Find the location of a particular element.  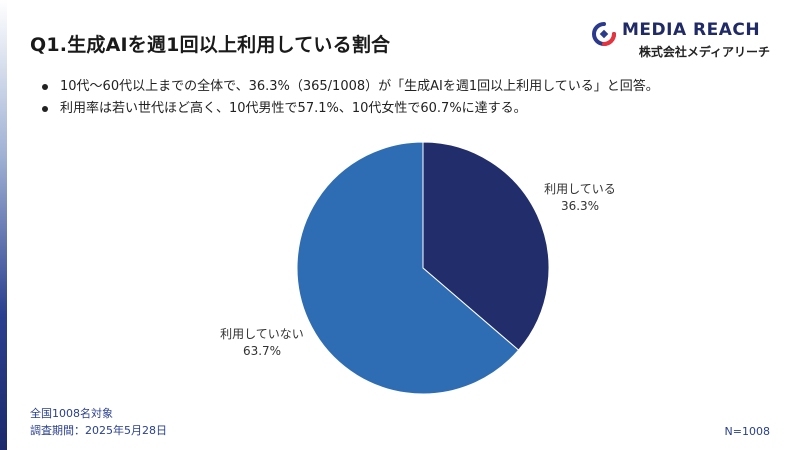

survey-info: 全国1008名対象 調査期間：2025年5月28日 is located at coordinates (98, 422).